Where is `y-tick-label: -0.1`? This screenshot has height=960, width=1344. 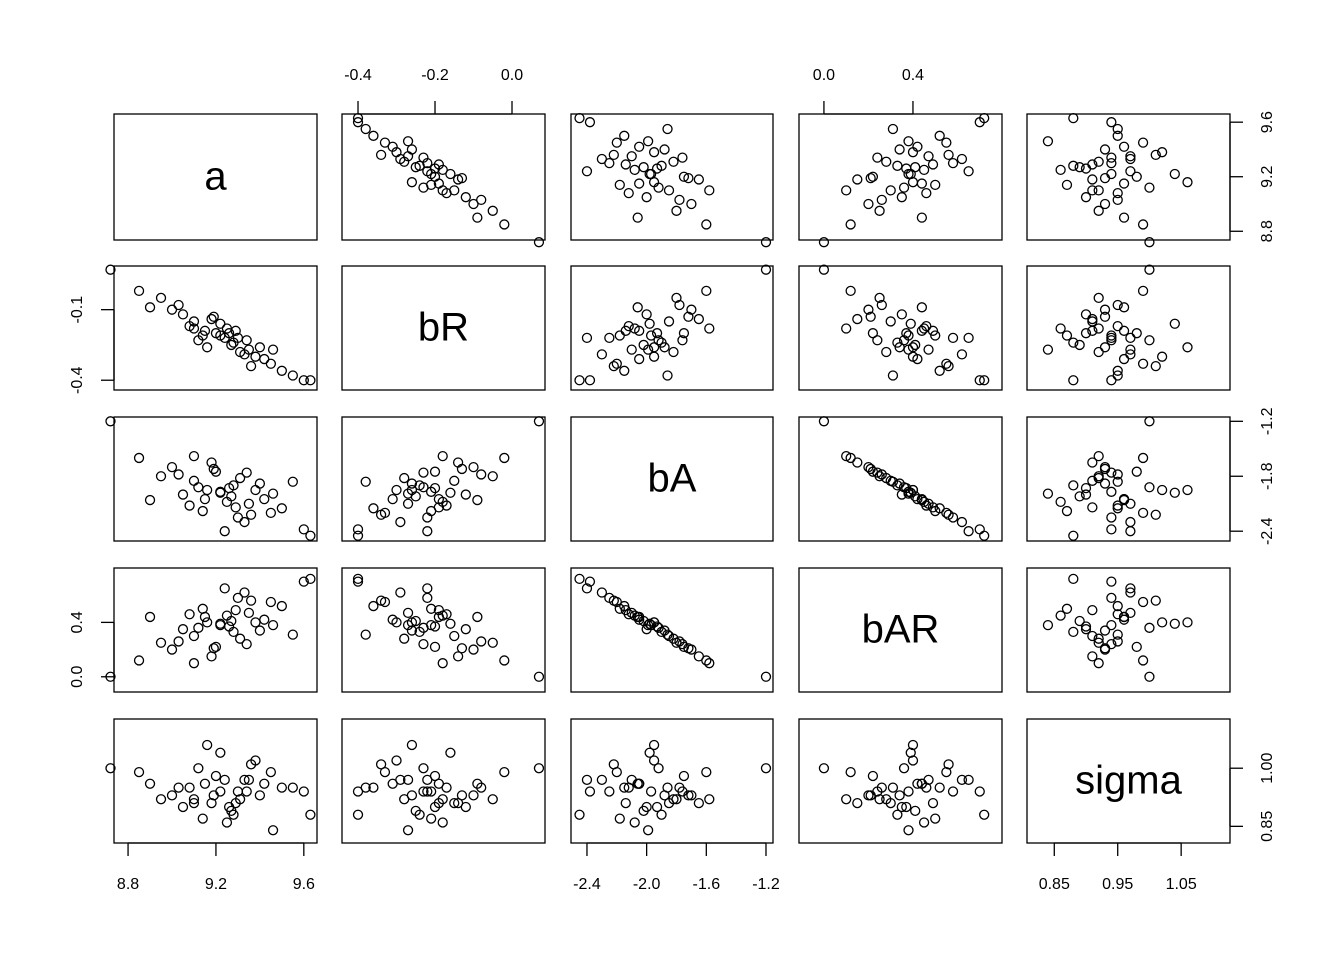 y-tick-label: -0.1 is located at coordinates (77, 310).